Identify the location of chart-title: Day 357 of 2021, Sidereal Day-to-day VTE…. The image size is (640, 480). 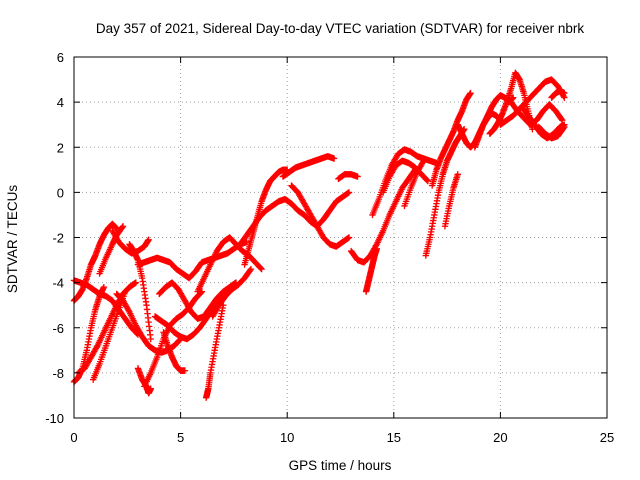
(340, 28).